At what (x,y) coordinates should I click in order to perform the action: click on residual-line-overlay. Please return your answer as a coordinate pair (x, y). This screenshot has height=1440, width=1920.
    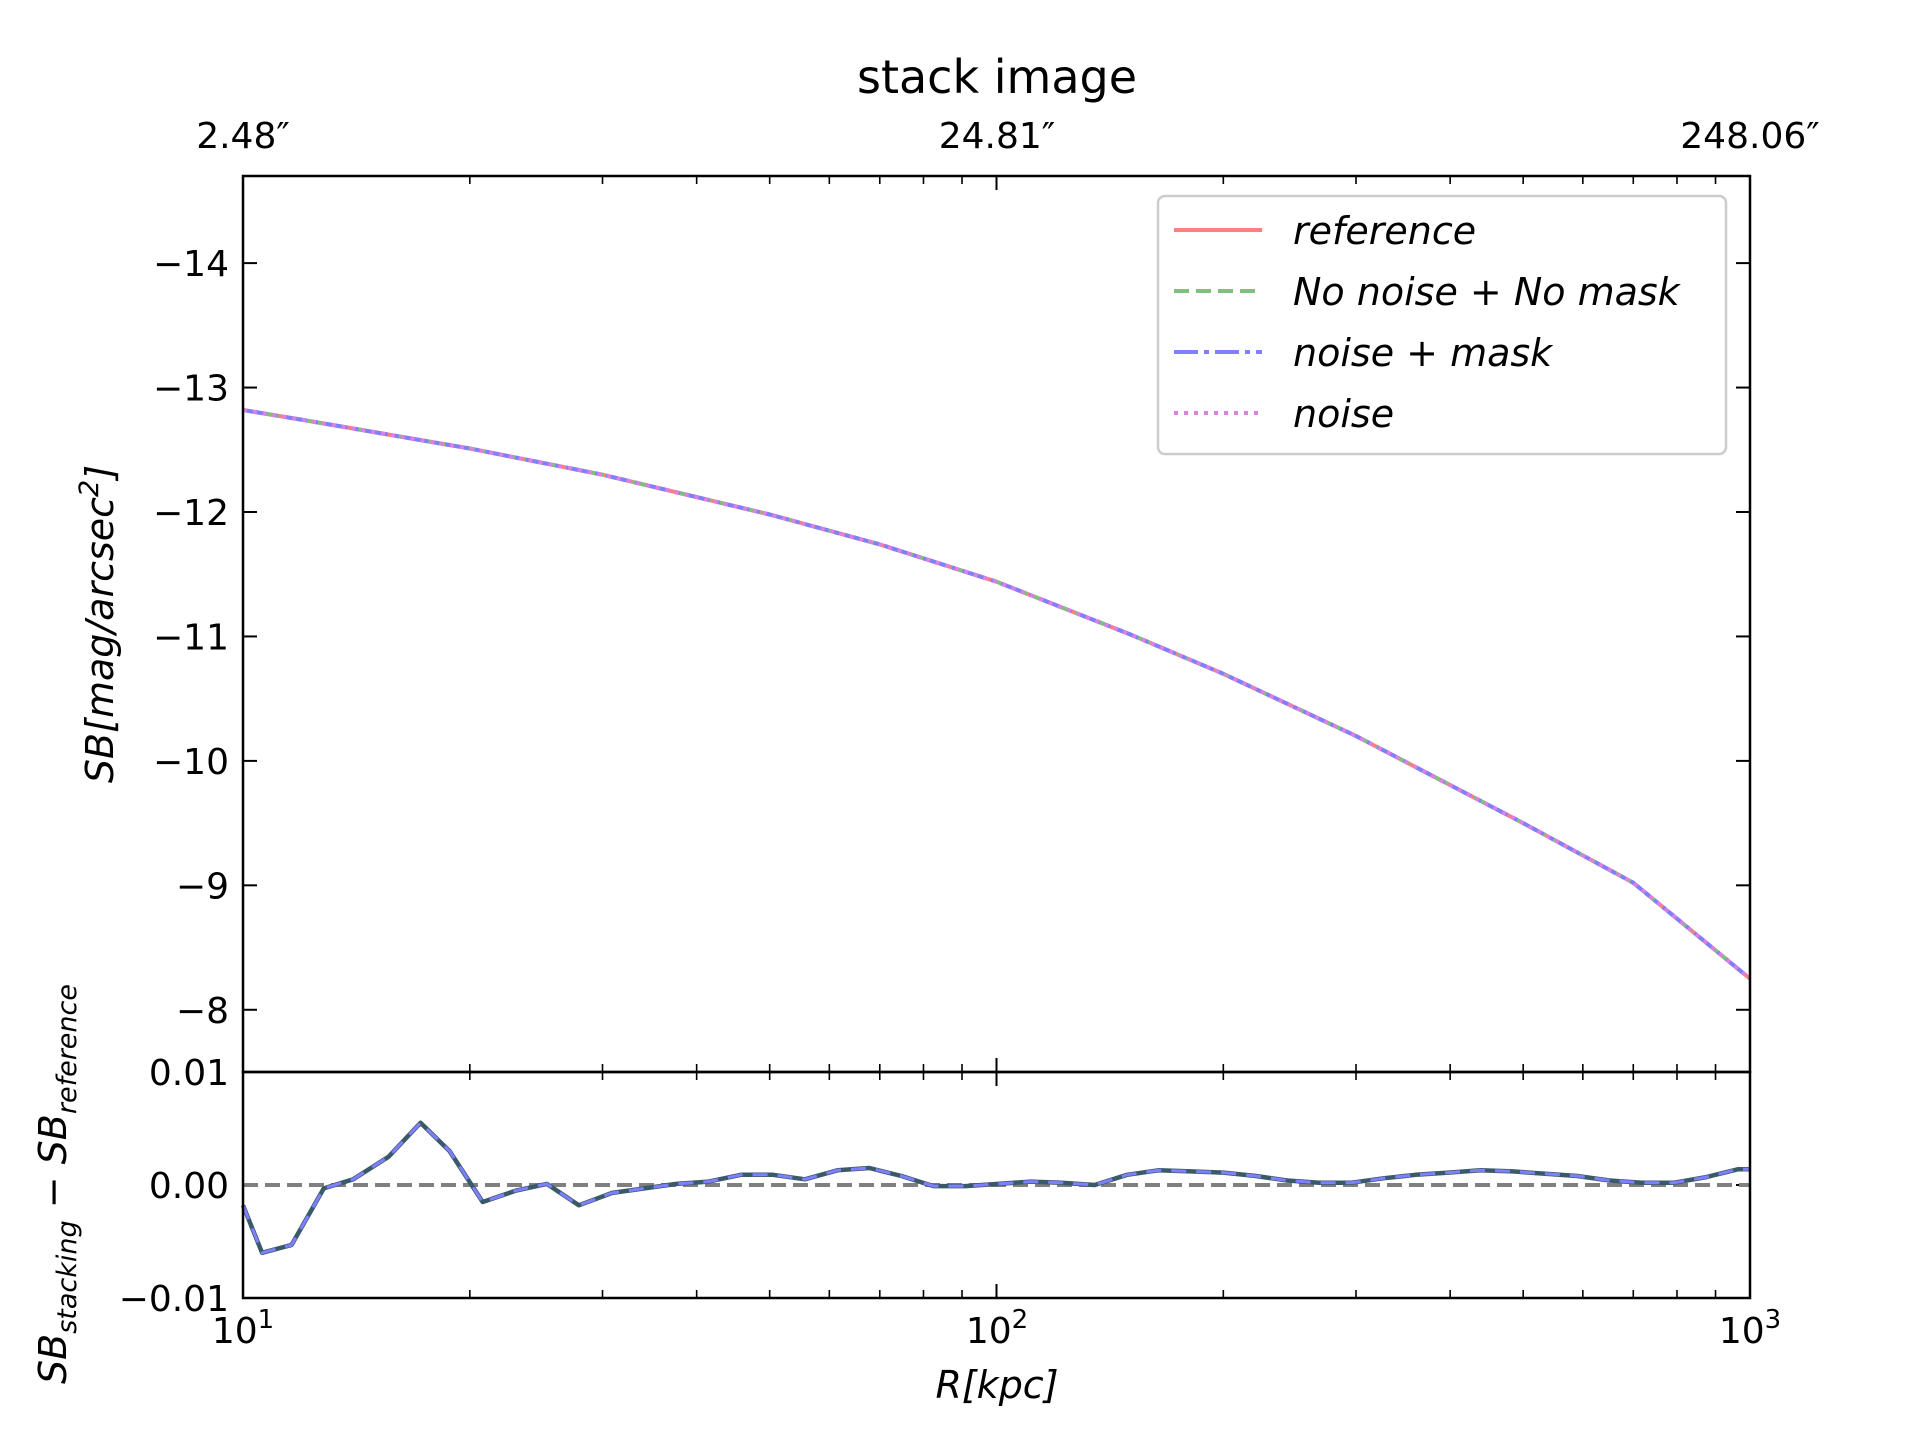
    Looking at the image, I should click on (995, 1188).